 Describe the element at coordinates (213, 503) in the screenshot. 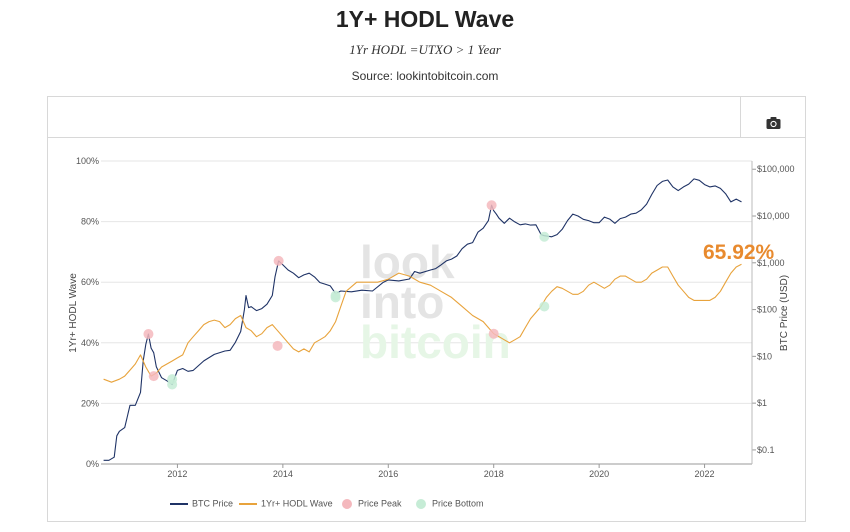

I see `legend-label: BTC Price` at that location.